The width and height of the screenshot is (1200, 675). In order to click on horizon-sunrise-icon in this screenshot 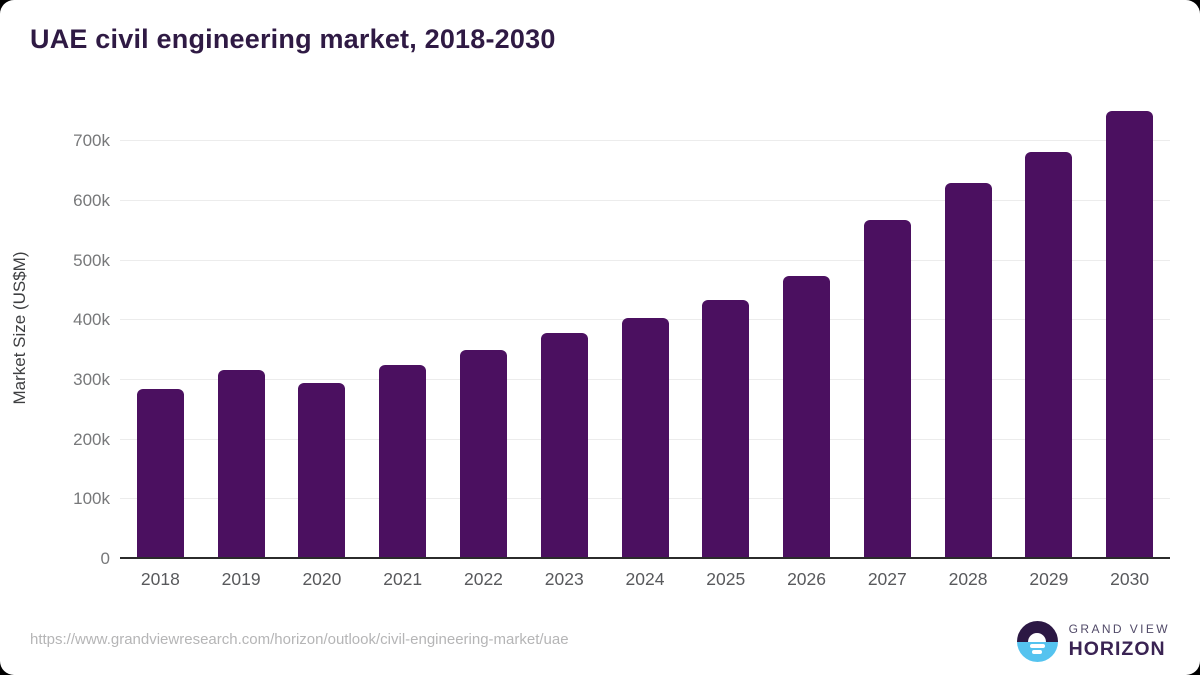, I will do `click(1037, 641)`.